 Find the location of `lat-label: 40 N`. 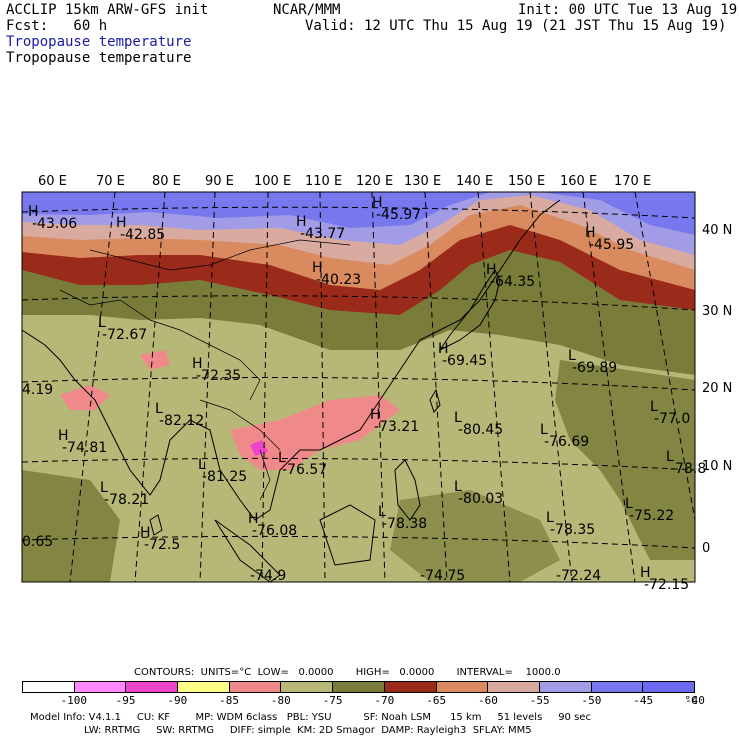

lat-label: 40 N is located at coordinates (717, 230).